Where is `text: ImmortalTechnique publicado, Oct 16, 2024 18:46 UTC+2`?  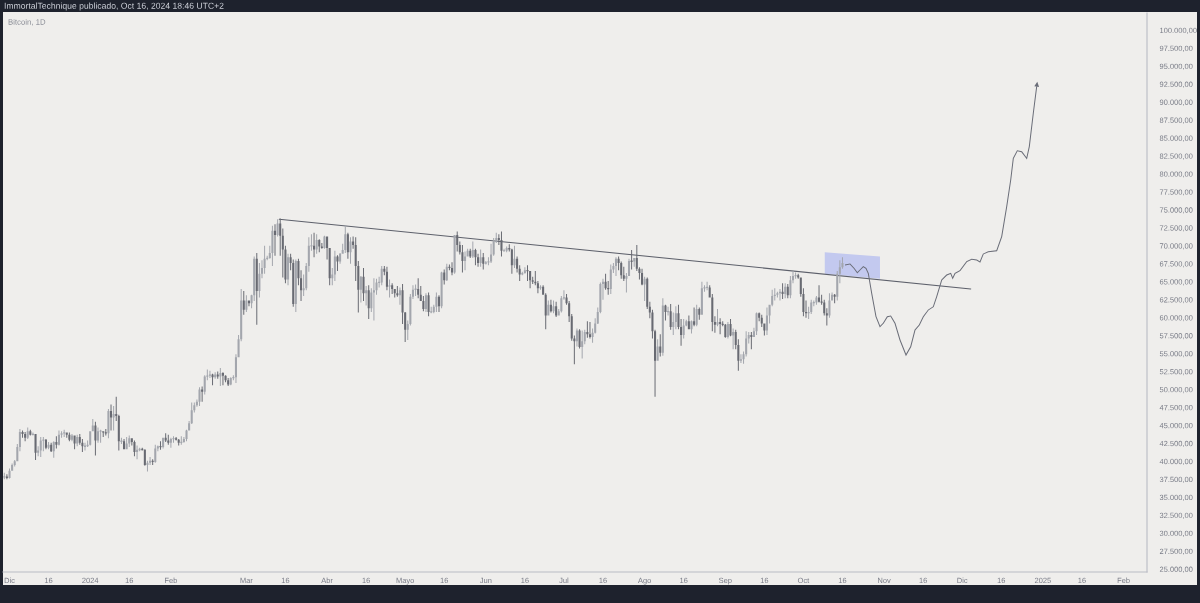
text: ImmortalTechnique publicado, Oct 16, 2024 18:46 UTC+2 is located at coordinates (114, 6).